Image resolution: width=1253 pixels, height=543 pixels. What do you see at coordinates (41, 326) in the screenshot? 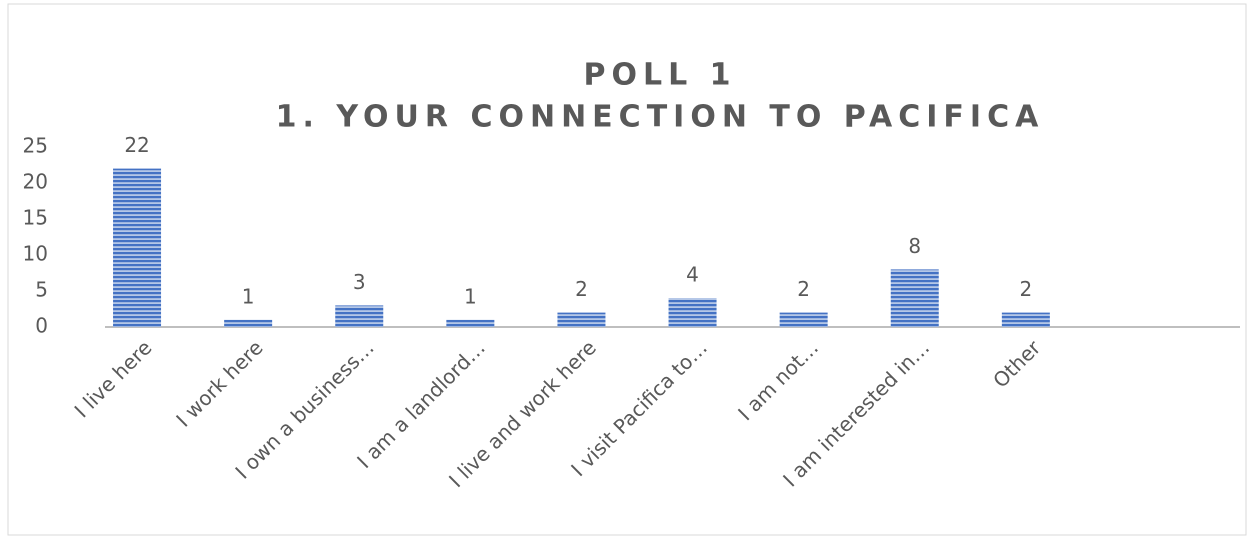
I see `y-tick-label: 0` at bounding box center [41, 326].